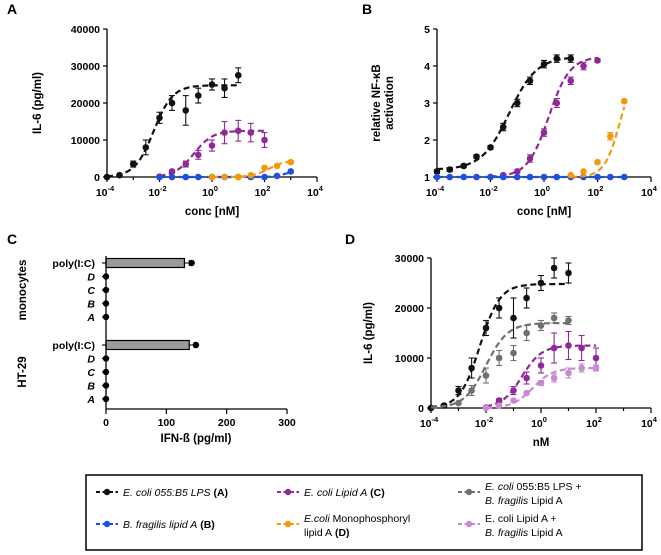 This screenshot has width=661, height=555. I want to click on category-label: C, so click(91, 291).